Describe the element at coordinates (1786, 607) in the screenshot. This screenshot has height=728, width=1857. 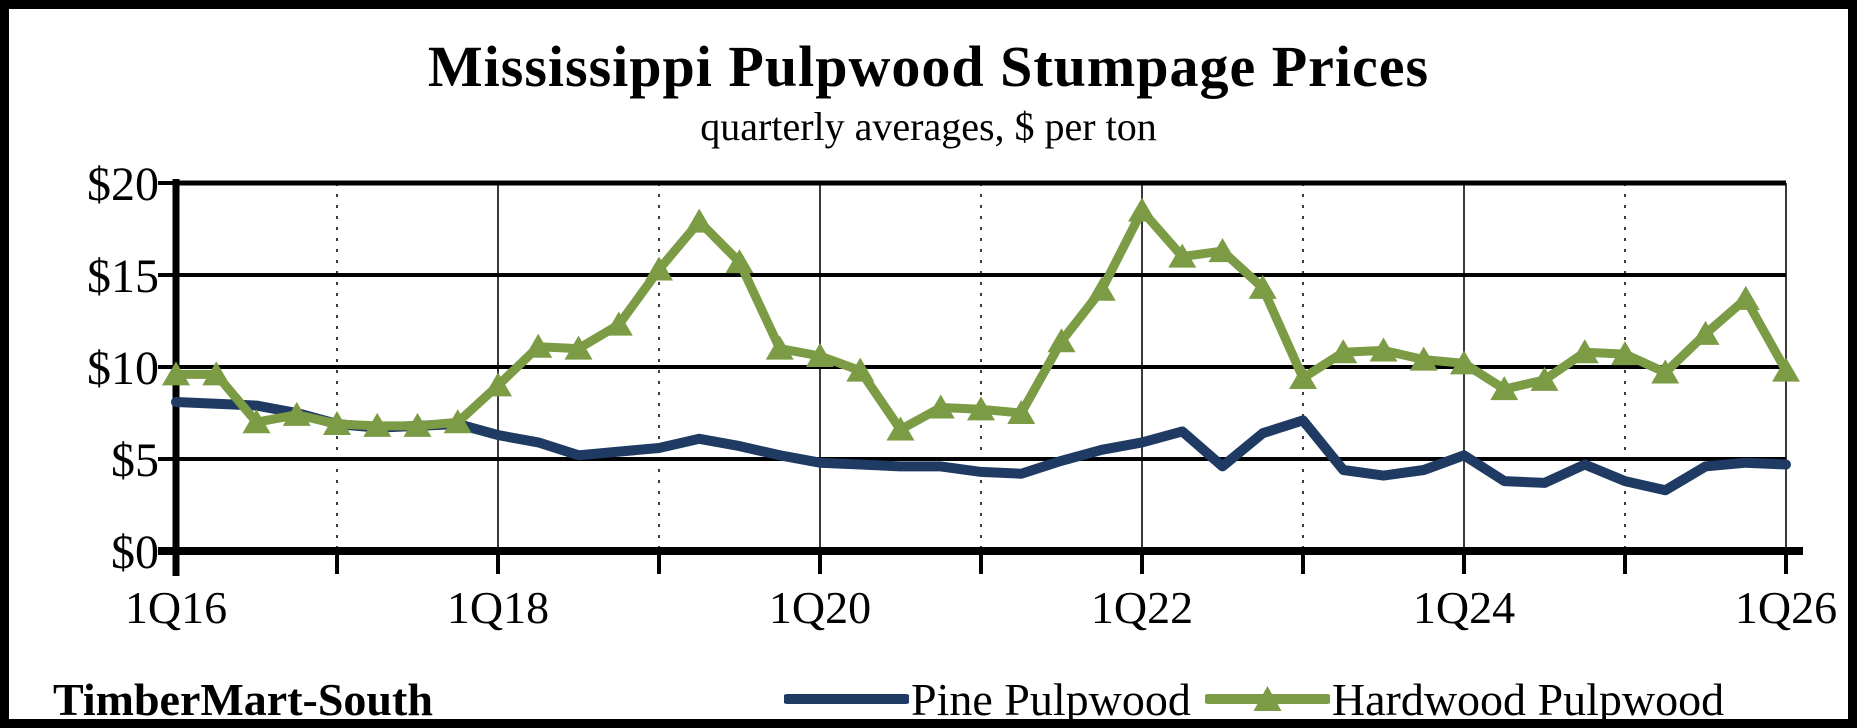
I see `x-axis-tick-label: 1Q26` at that location.